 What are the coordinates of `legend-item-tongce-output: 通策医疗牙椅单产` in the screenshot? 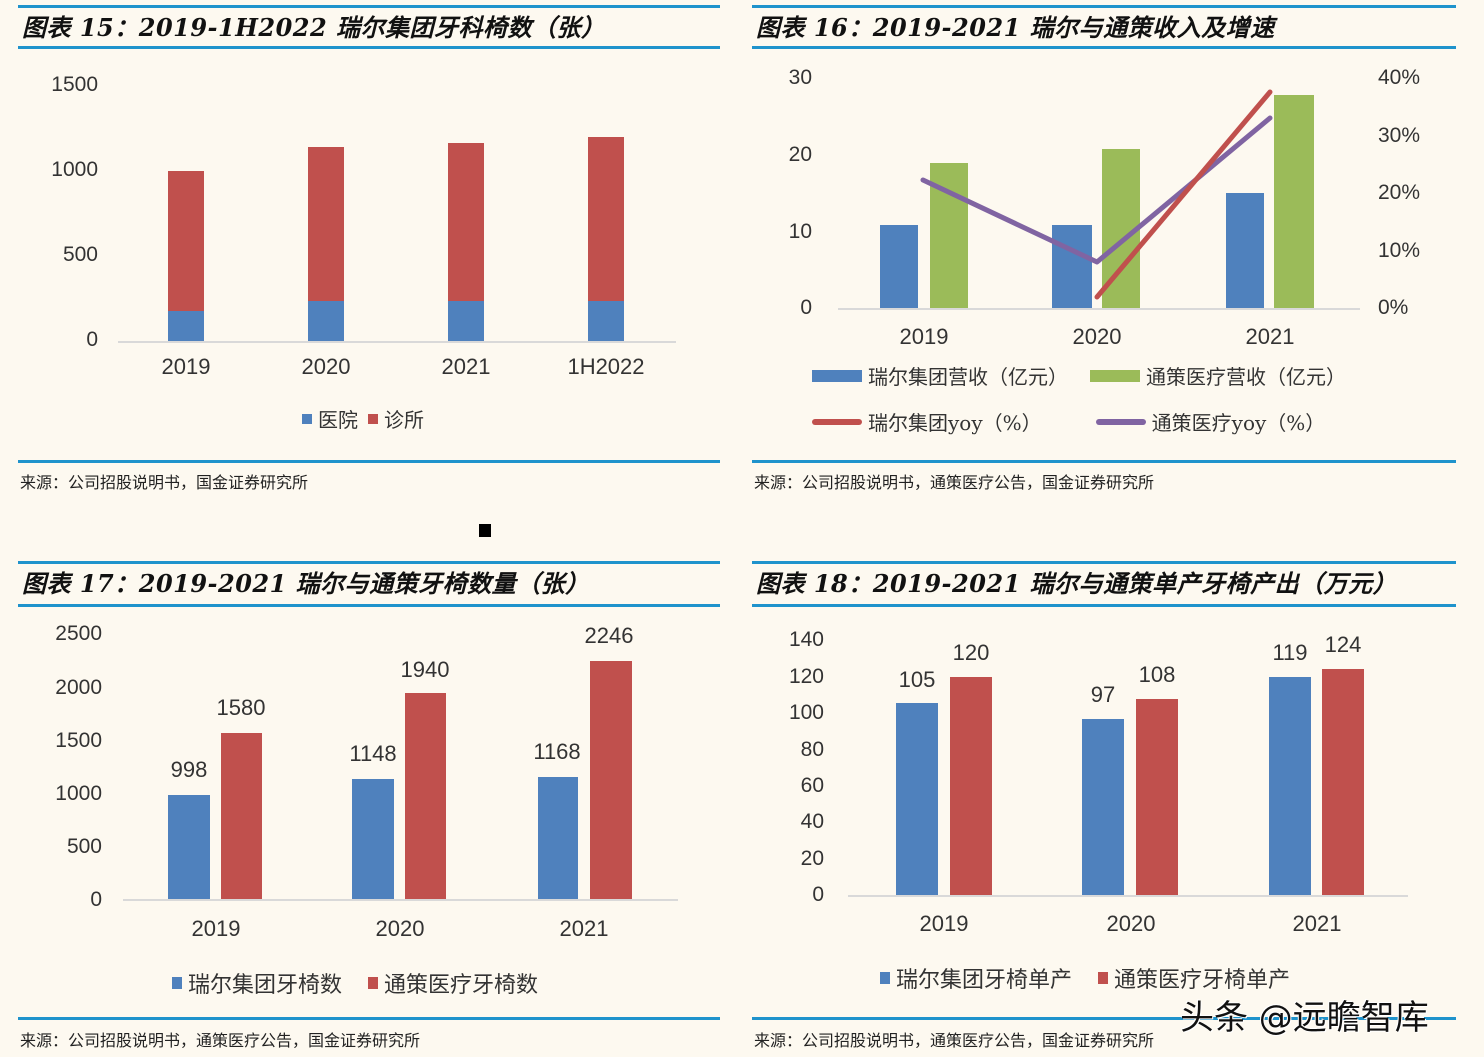 It's located at (1194, 978).